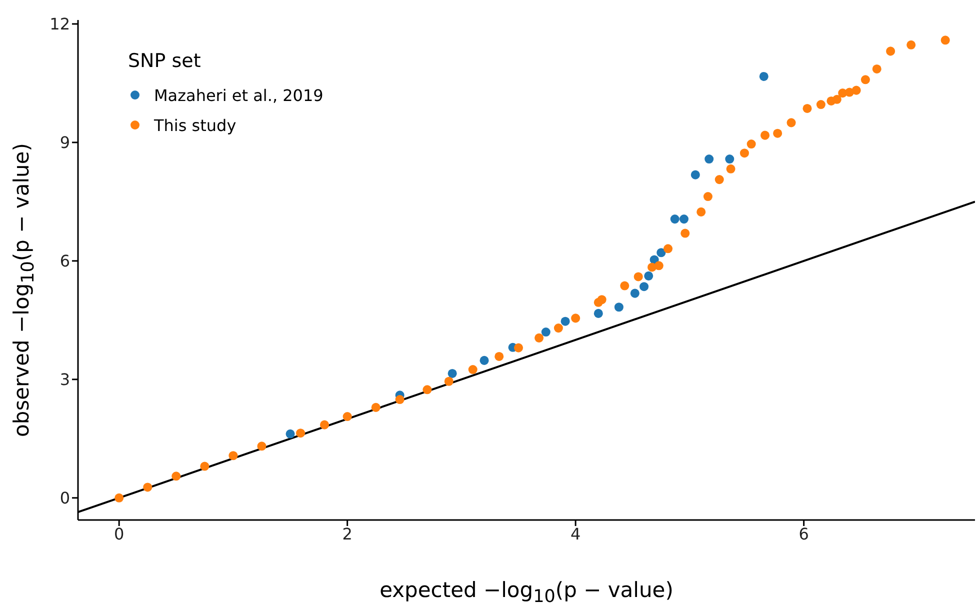 The image size is (979, 614). What do you see at coordinates (119, 534) in the screenshot?
I see `x-tick-label: 0` at bounding box center [119, 534].